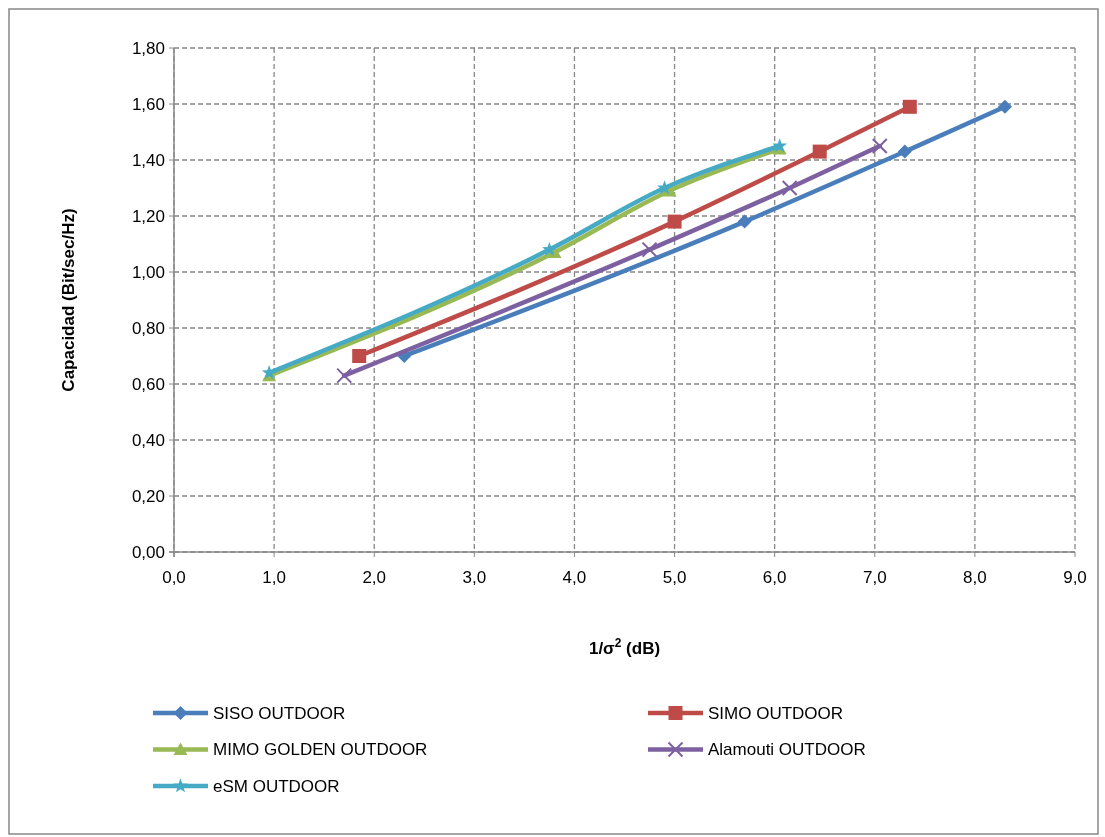 The width and height of the screenshot is (1105, 837). What do you see at coordinates (574, 577) in the screenshot?
I see `x-tick-label: 4,0` at bounding box center [574, 577].